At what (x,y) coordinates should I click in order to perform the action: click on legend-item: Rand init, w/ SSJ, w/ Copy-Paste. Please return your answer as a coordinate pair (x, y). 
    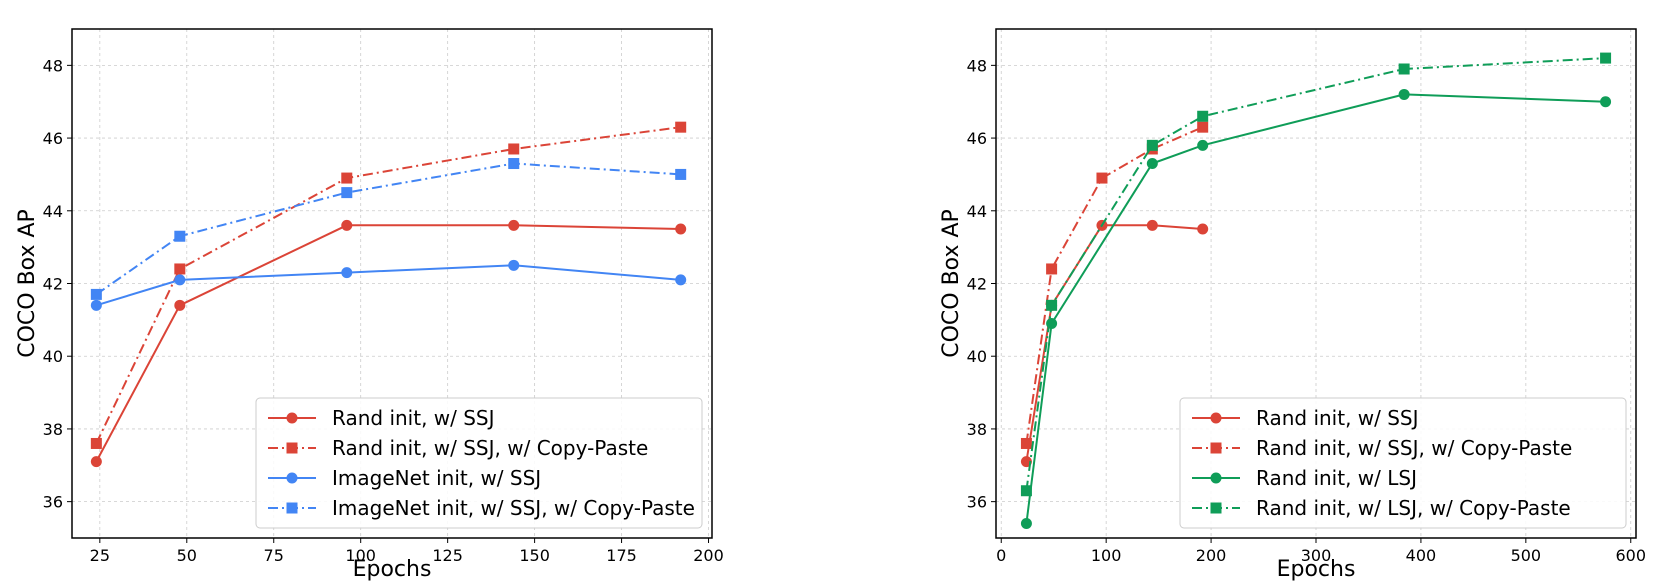
    Looking at the image, I should click on (458, 448).